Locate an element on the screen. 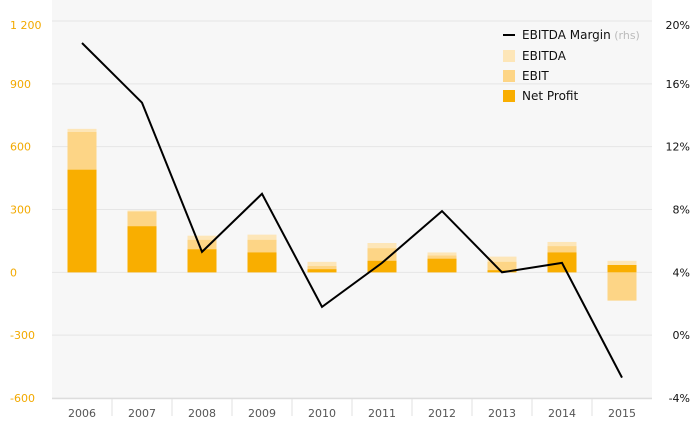  x-axis: 2006 2007 2008 2009 2010 2011 2012 2013 2014 2015 is located at coordinates (352, 413).